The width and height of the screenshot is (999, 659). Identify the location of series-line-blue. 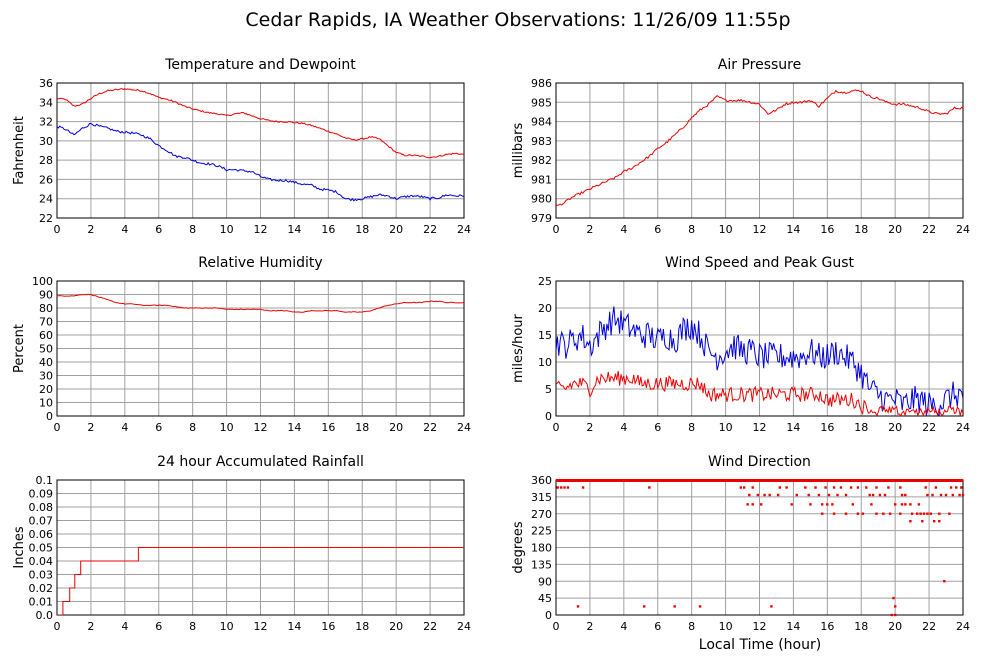
(759, 361).